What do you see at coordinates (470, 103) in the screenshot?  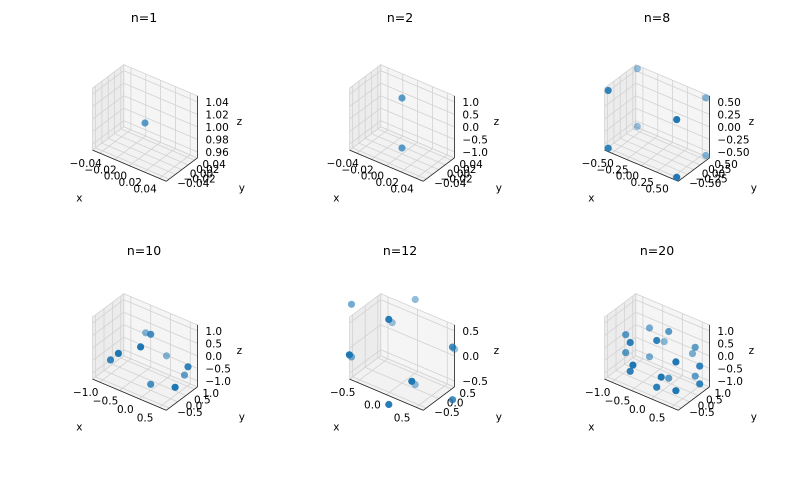 I see `z-tick-label: 1.0` at bounding box center [470, 103].